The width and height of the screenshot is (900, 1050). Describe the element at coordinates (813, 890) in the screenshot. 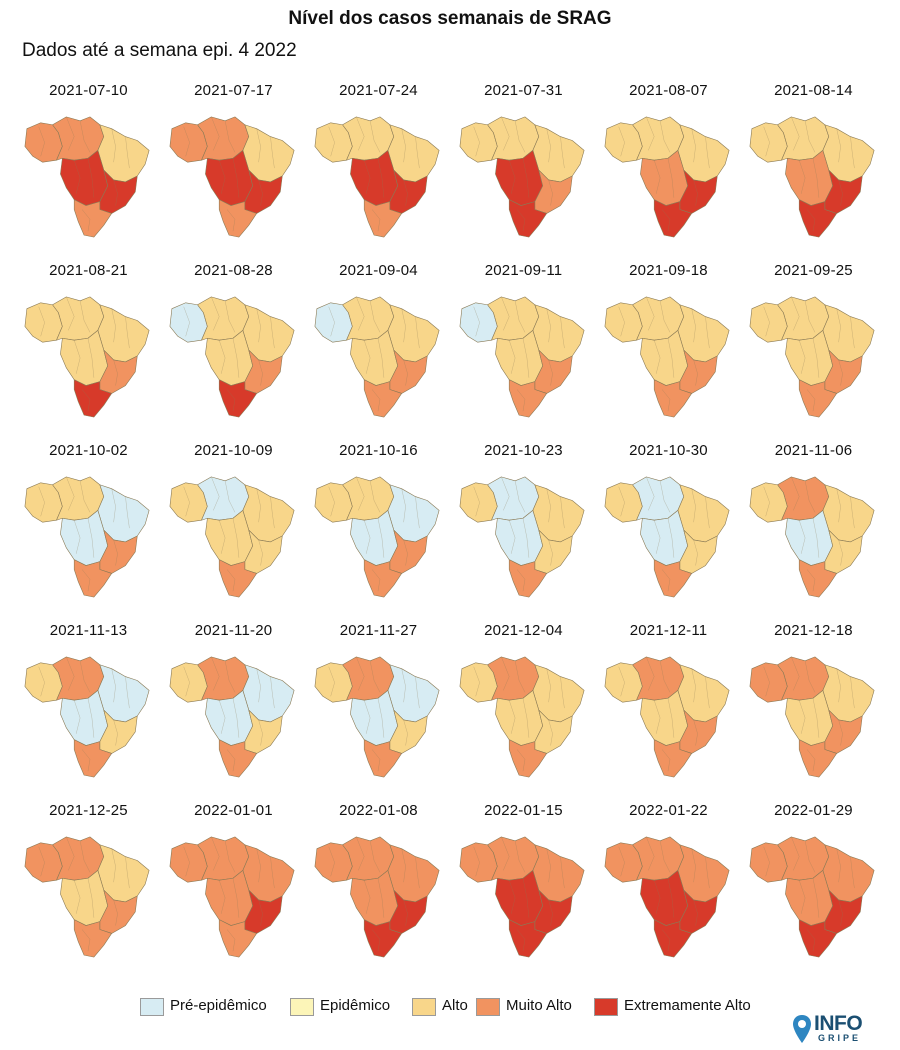

I see `map-panel: 2022-01-29` at that location.